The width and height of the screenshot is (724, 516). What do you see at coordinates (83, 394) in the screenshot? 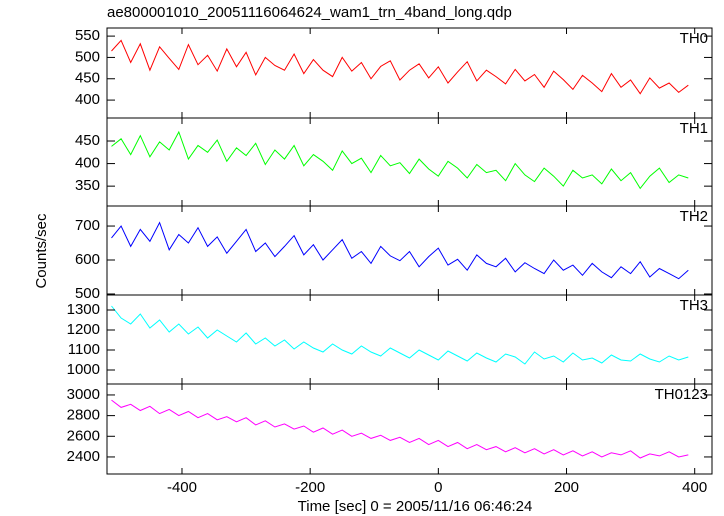
I see `y-tick-label: 3000` at bounding box center [83, 394].